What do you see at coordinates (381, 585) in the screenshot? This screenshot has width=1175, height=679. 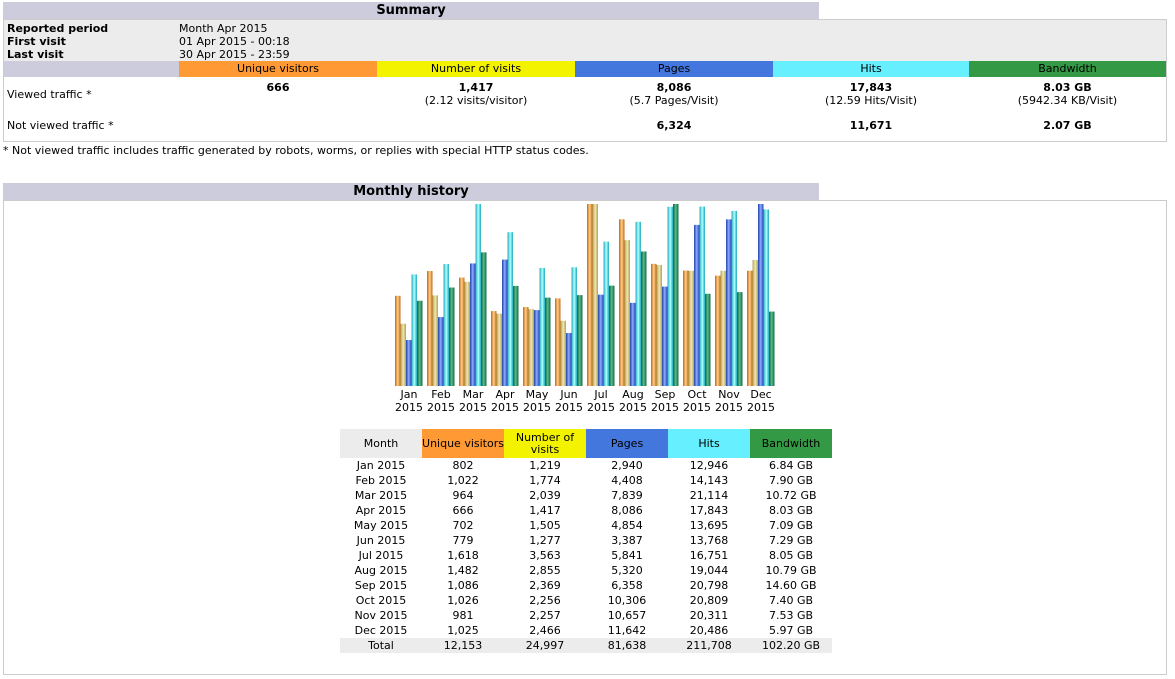 I see `table-cell-month: Sep 2015` at bounding box center [381, 585].